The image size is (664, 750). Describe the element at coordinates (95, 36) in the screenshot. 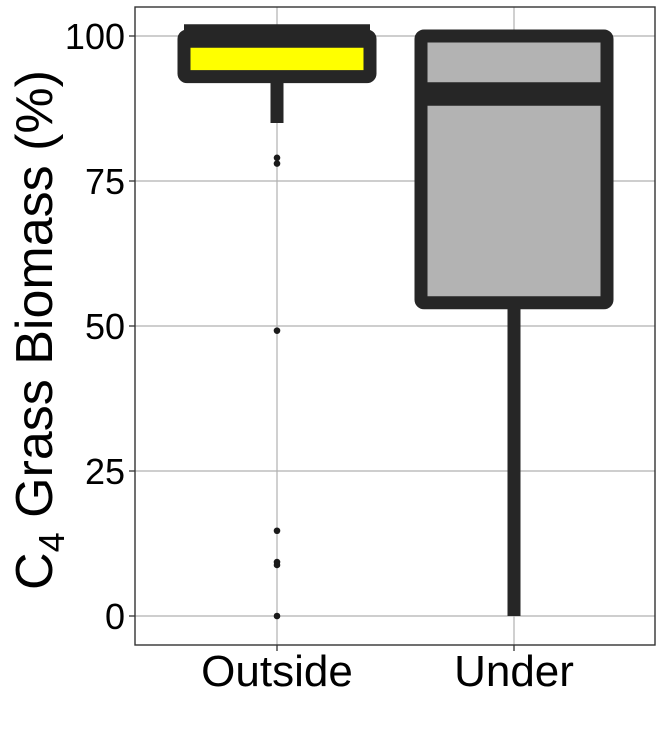

I see `y-tick-label: 100` at that location.